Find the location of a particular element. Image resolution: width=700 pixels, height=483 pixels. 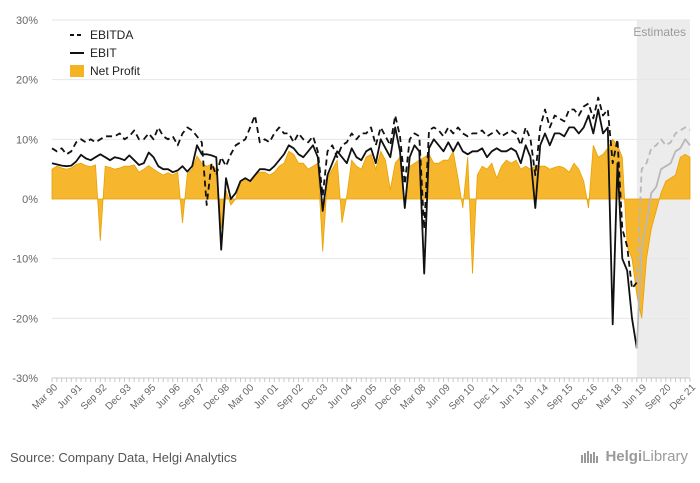

x-tick-label: Dec 21 is located at coordinates (683, 397).